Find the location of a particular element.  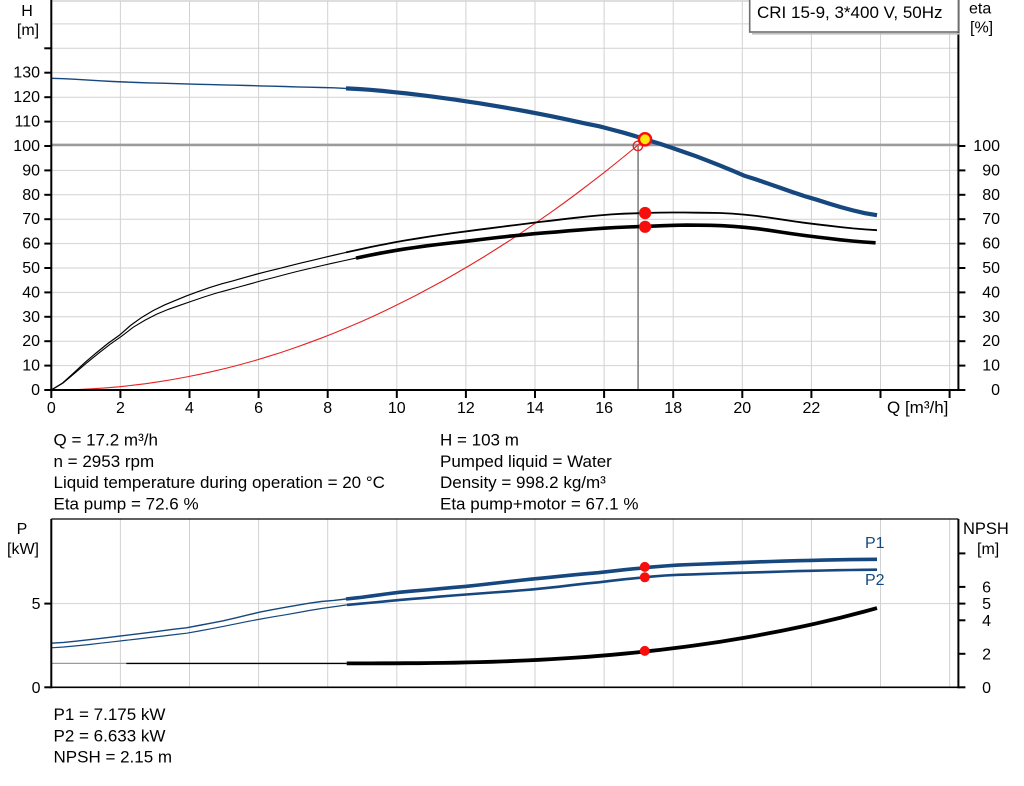

svg-text: 110 is located at coordinates (27, 122).